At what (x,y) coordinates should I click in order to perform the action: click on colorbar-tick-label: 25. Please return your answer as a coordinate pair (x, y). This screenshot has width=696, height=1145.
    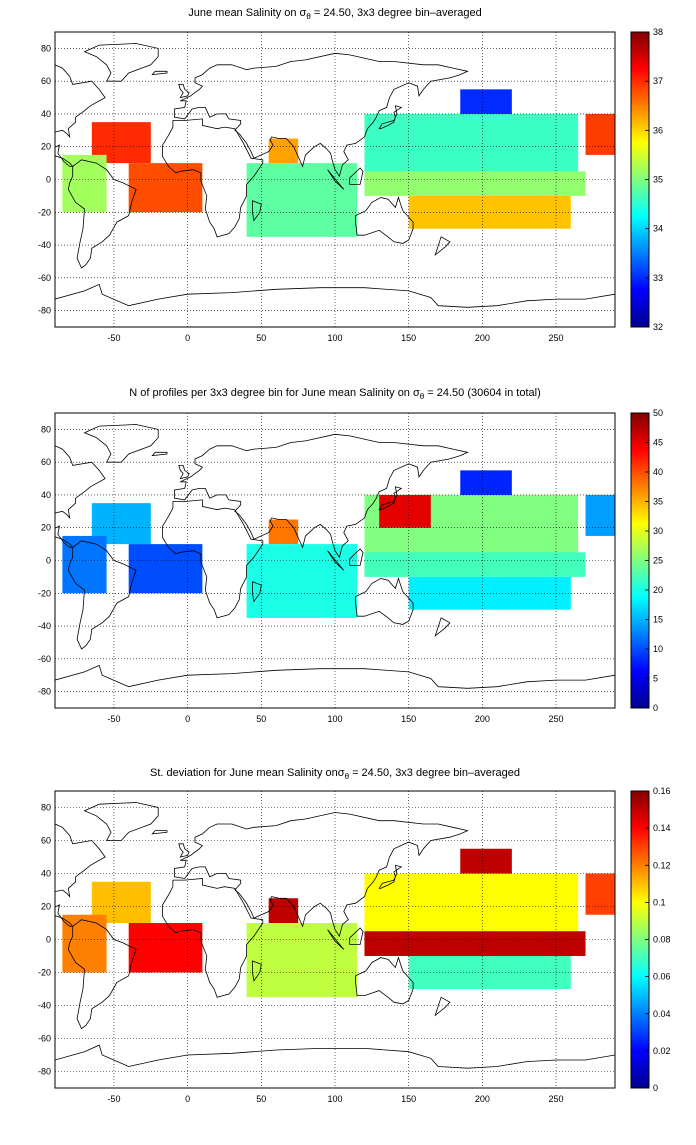
    Looking at the image, I should click on (658, 561).